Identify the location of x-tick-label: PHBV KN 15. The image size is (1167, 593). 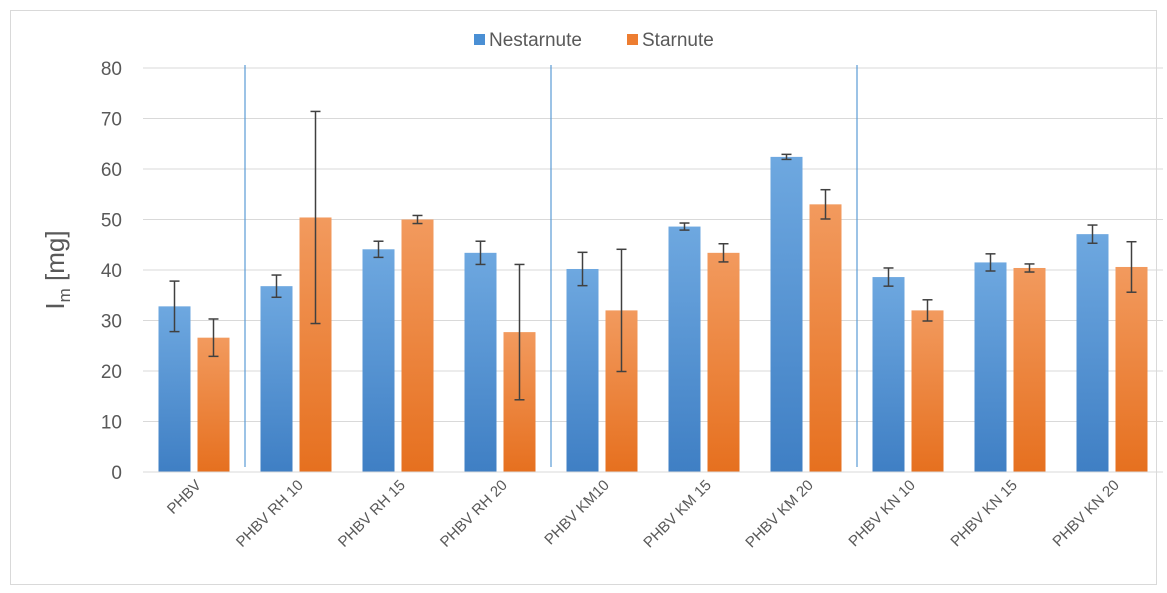
(983, 513).